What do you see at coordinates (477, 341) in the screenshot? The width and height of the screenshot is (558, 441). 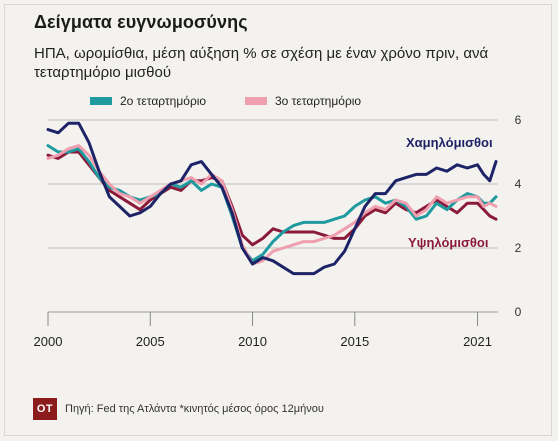 I see `x-tick-label: 2021` at bounding box center [477, 341].